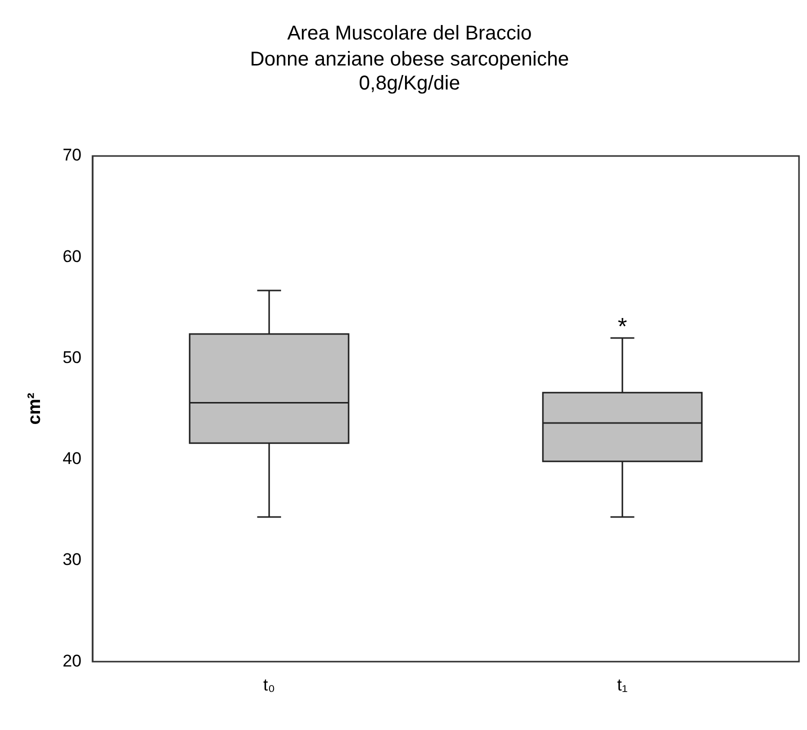  What do you see at coordinates (269, 684) in the screenshot?
I see `x-tick-label: t₀` at bounding box center [269, 684].